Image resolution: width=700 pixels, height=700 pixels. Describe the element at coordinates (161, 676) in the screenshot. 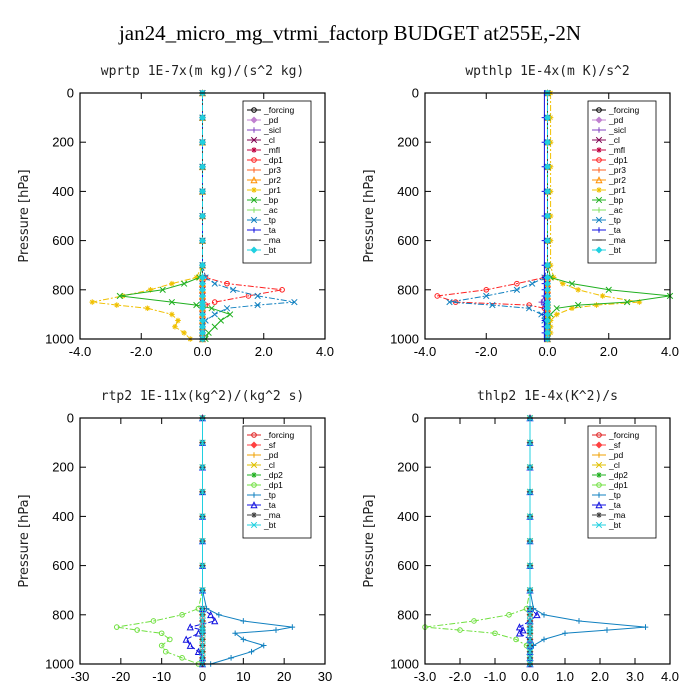

I see `x-tick-label: -10` at that location.